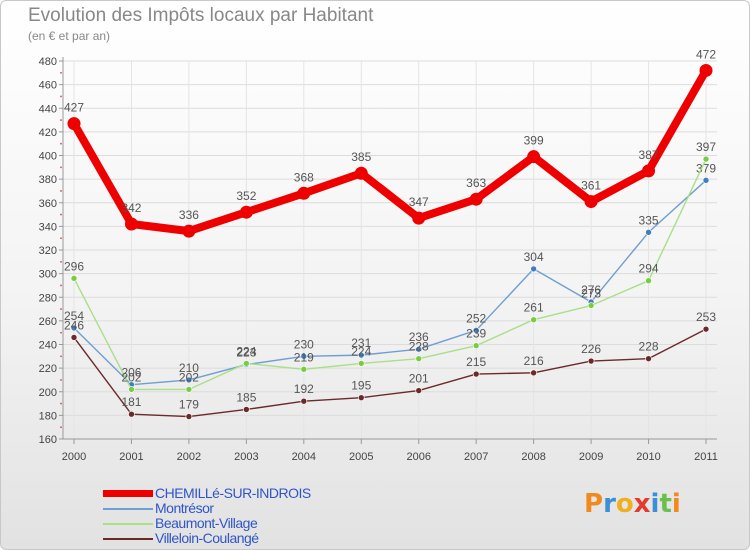 Image resolution: width=750 pixels, height=550 pixels. I want to click on x-tick-label: 2005, so click(361, 457).